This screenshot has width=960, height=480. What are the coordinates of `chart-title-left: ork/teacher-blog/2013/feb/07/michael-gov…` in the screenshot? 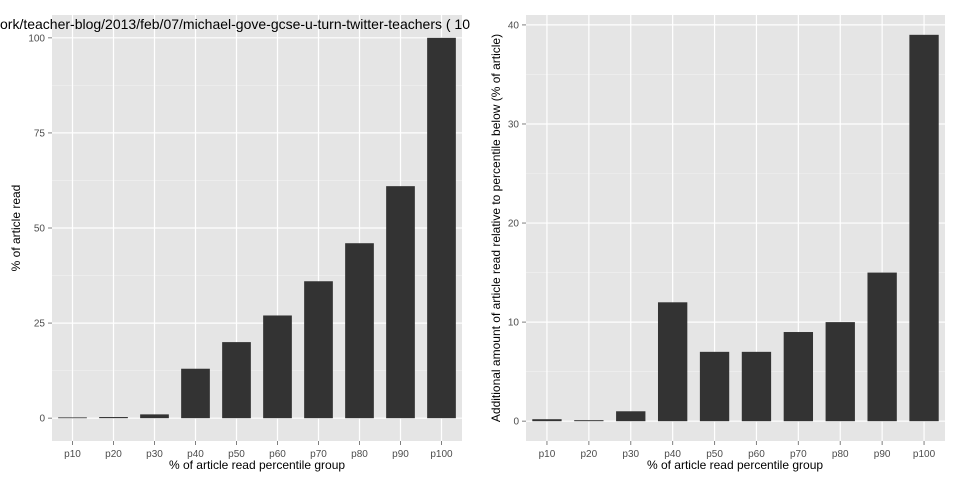 It's located at (235, 24).